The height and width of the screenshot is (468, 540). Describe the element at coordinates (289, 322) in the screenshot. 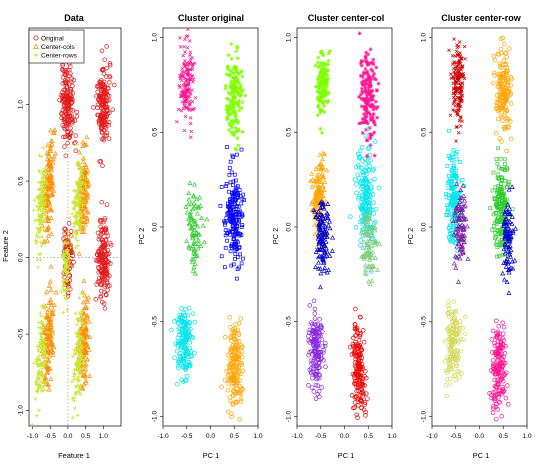

I see `panel-3-ytick-label: -0.5` at that location.